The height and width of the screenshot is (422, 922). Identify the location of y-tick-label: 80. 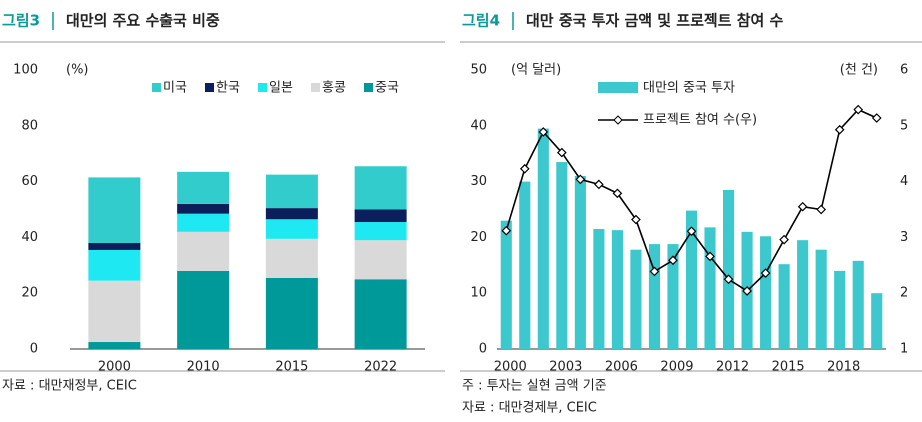
(29, 125).